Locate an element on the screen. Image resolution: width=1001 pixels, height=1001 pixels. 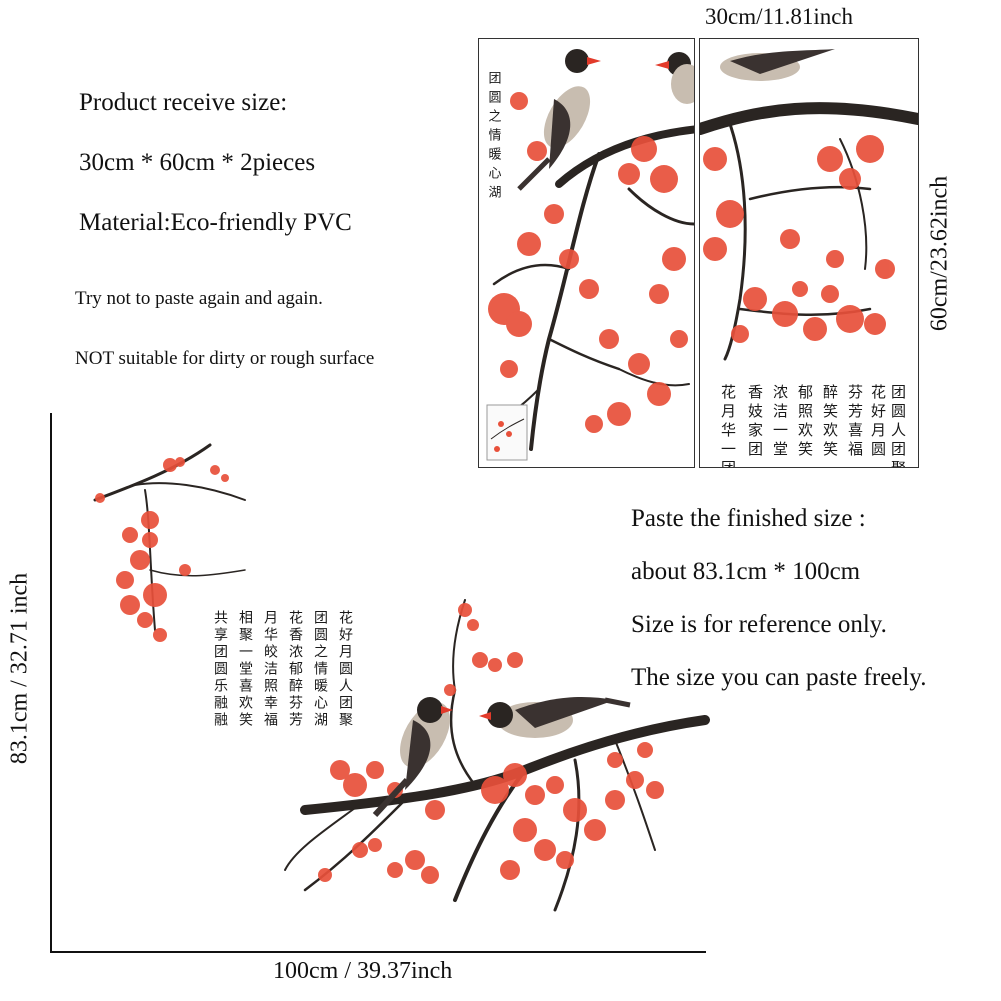
svg-text: 团圆之情暖心湖 is located at coordinates (320, 669).